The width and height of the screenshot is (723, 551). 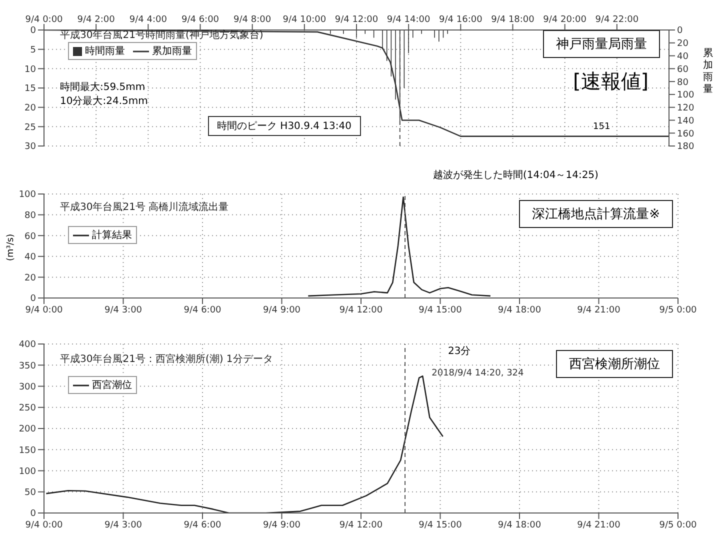 I want to click on x-tick-label: 9/4 16:00, so click(x=461, y=20).